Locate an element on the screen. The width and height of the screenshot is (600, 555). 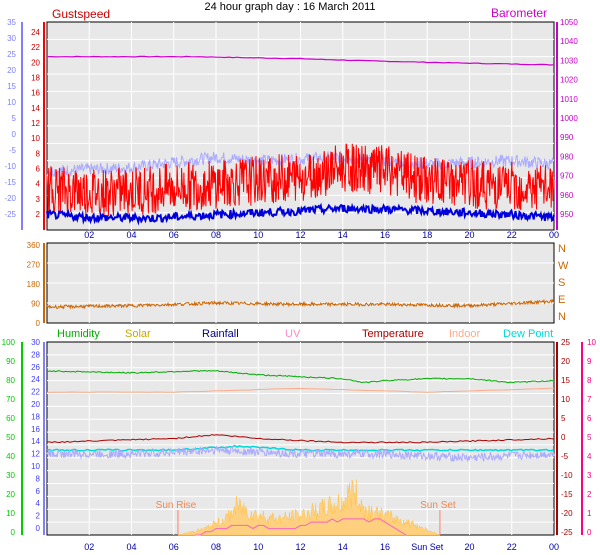
x-tick-label: 10 is located at coordinates (258, 547).